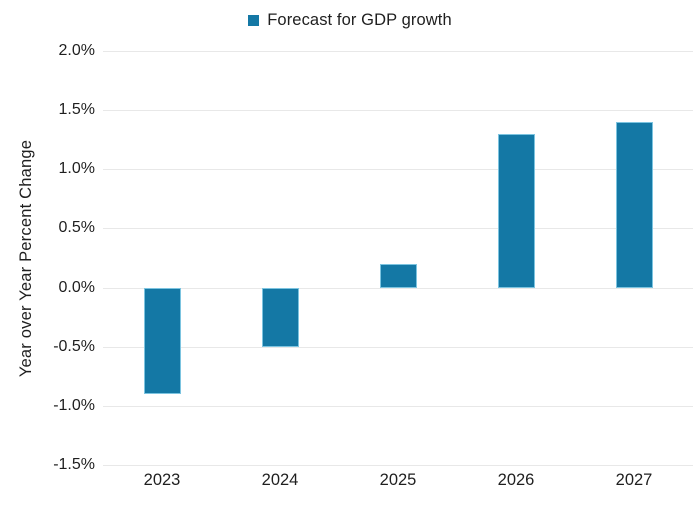 This screenshot has height=507, width=700. I want to click on x-tick-label: 2024, so click(280, 480).